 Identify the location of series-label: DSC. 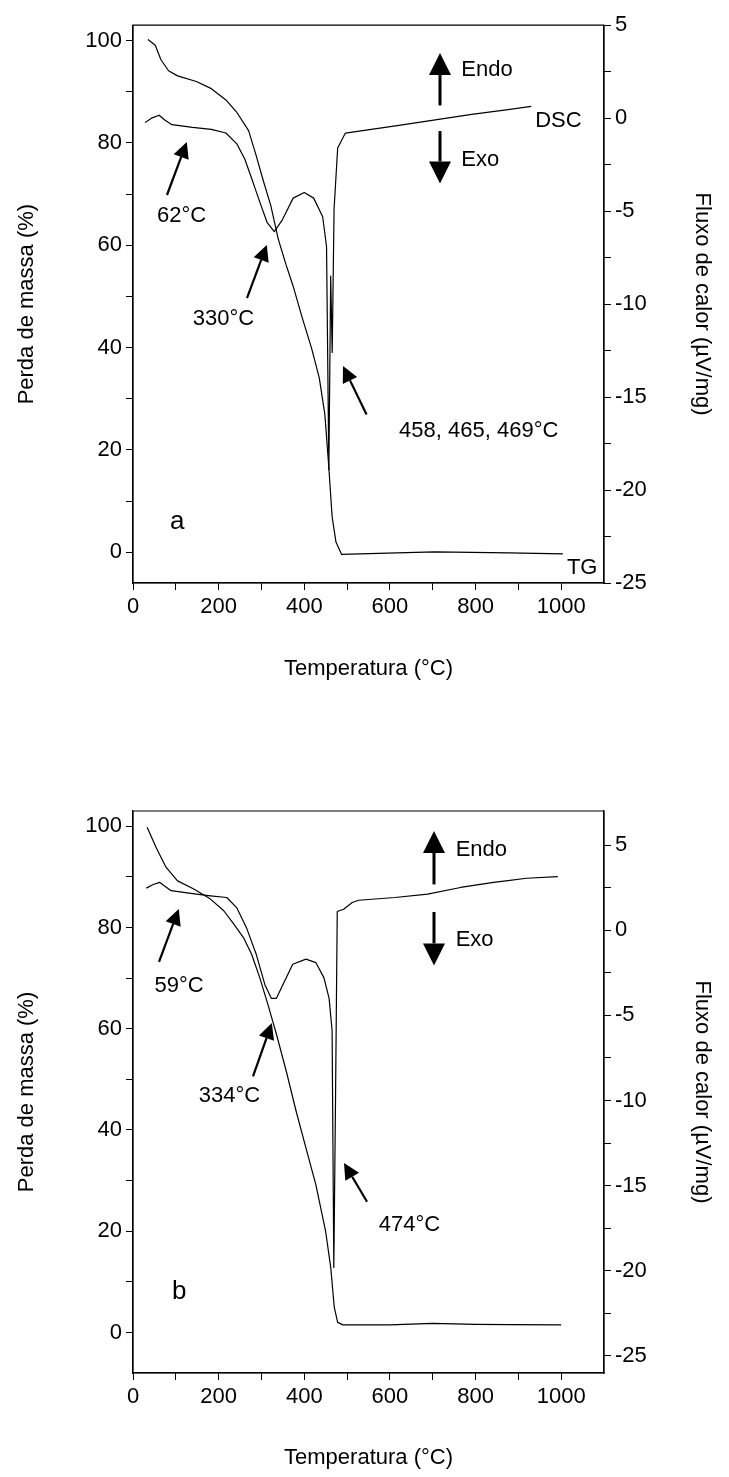
(558, 119).